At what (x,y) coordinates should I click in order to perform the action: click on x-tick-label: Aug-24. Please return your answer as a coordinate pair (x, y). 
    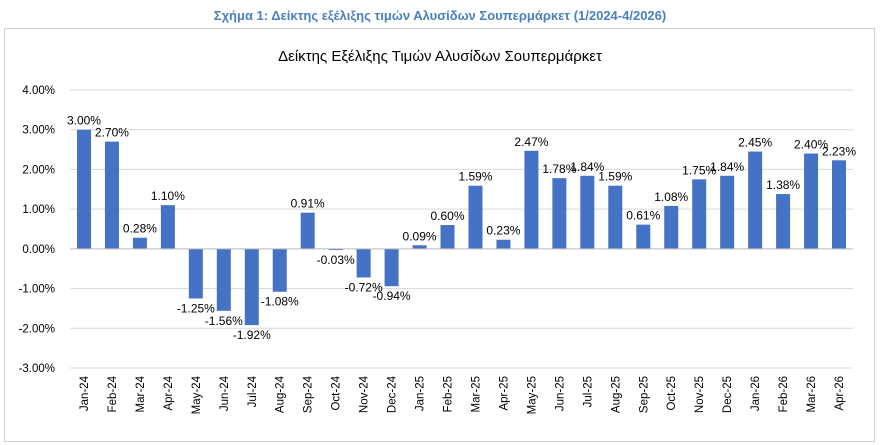
    Looking at the image, I should click on (281, 394).